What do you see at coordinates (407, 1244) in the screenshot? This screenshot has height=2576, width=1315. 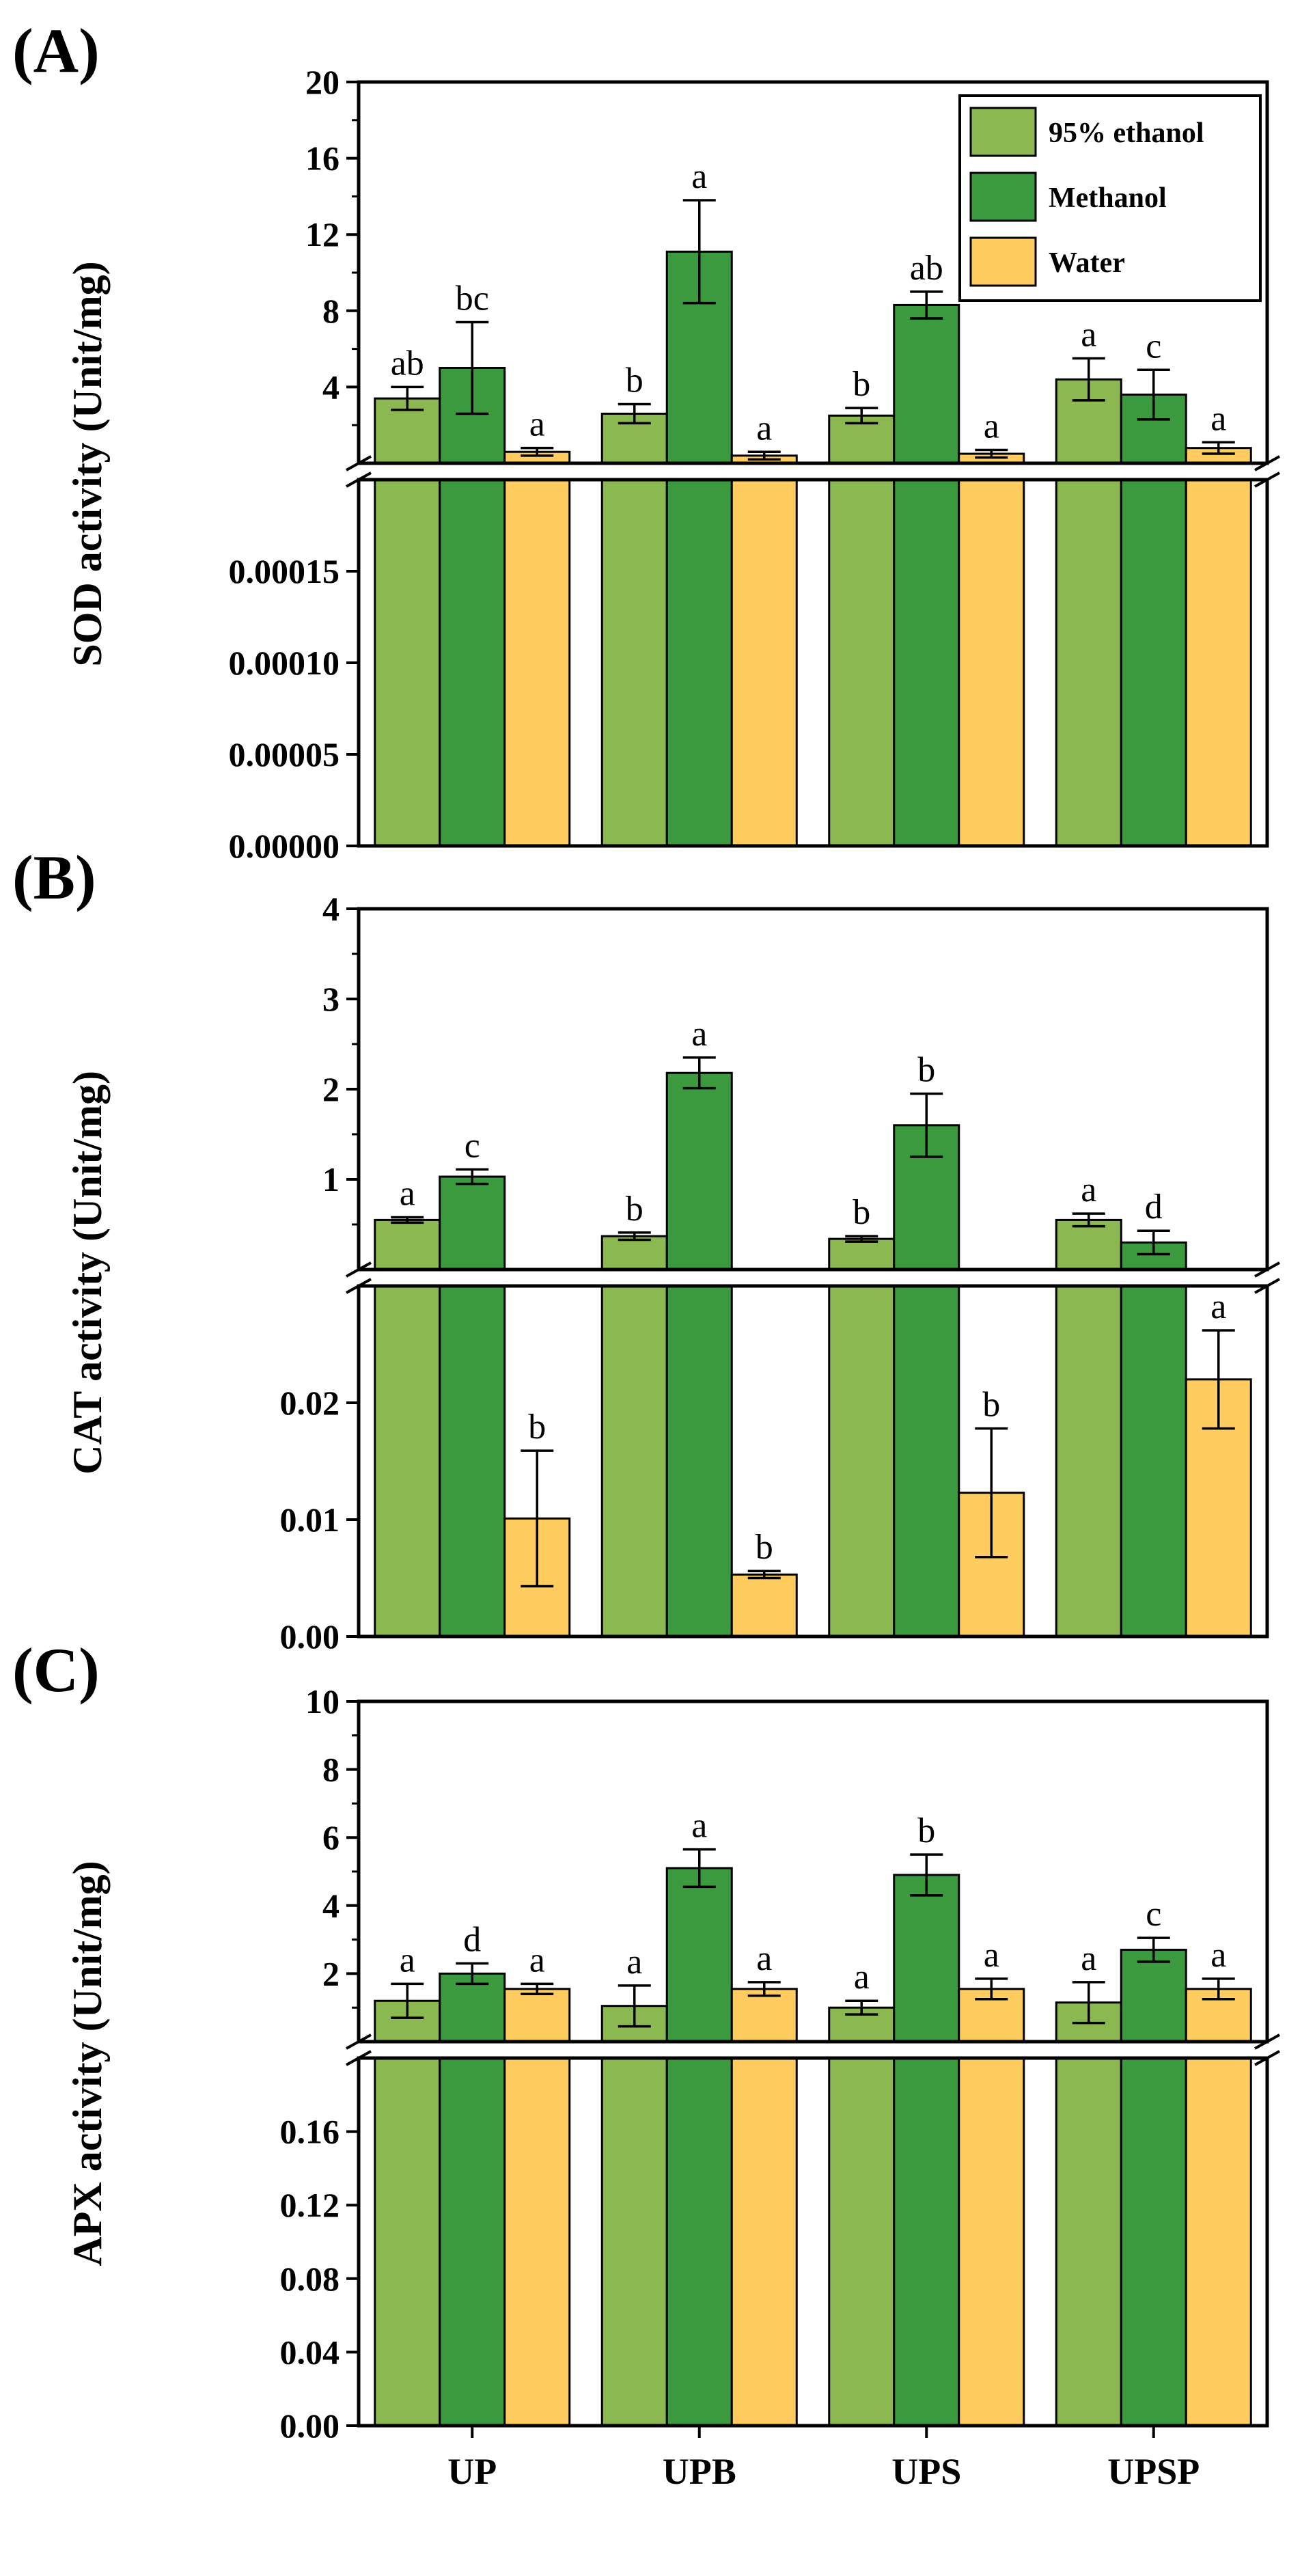 I see `bar-95-ethanol-up-upper` at bounding box center [407, 1244].